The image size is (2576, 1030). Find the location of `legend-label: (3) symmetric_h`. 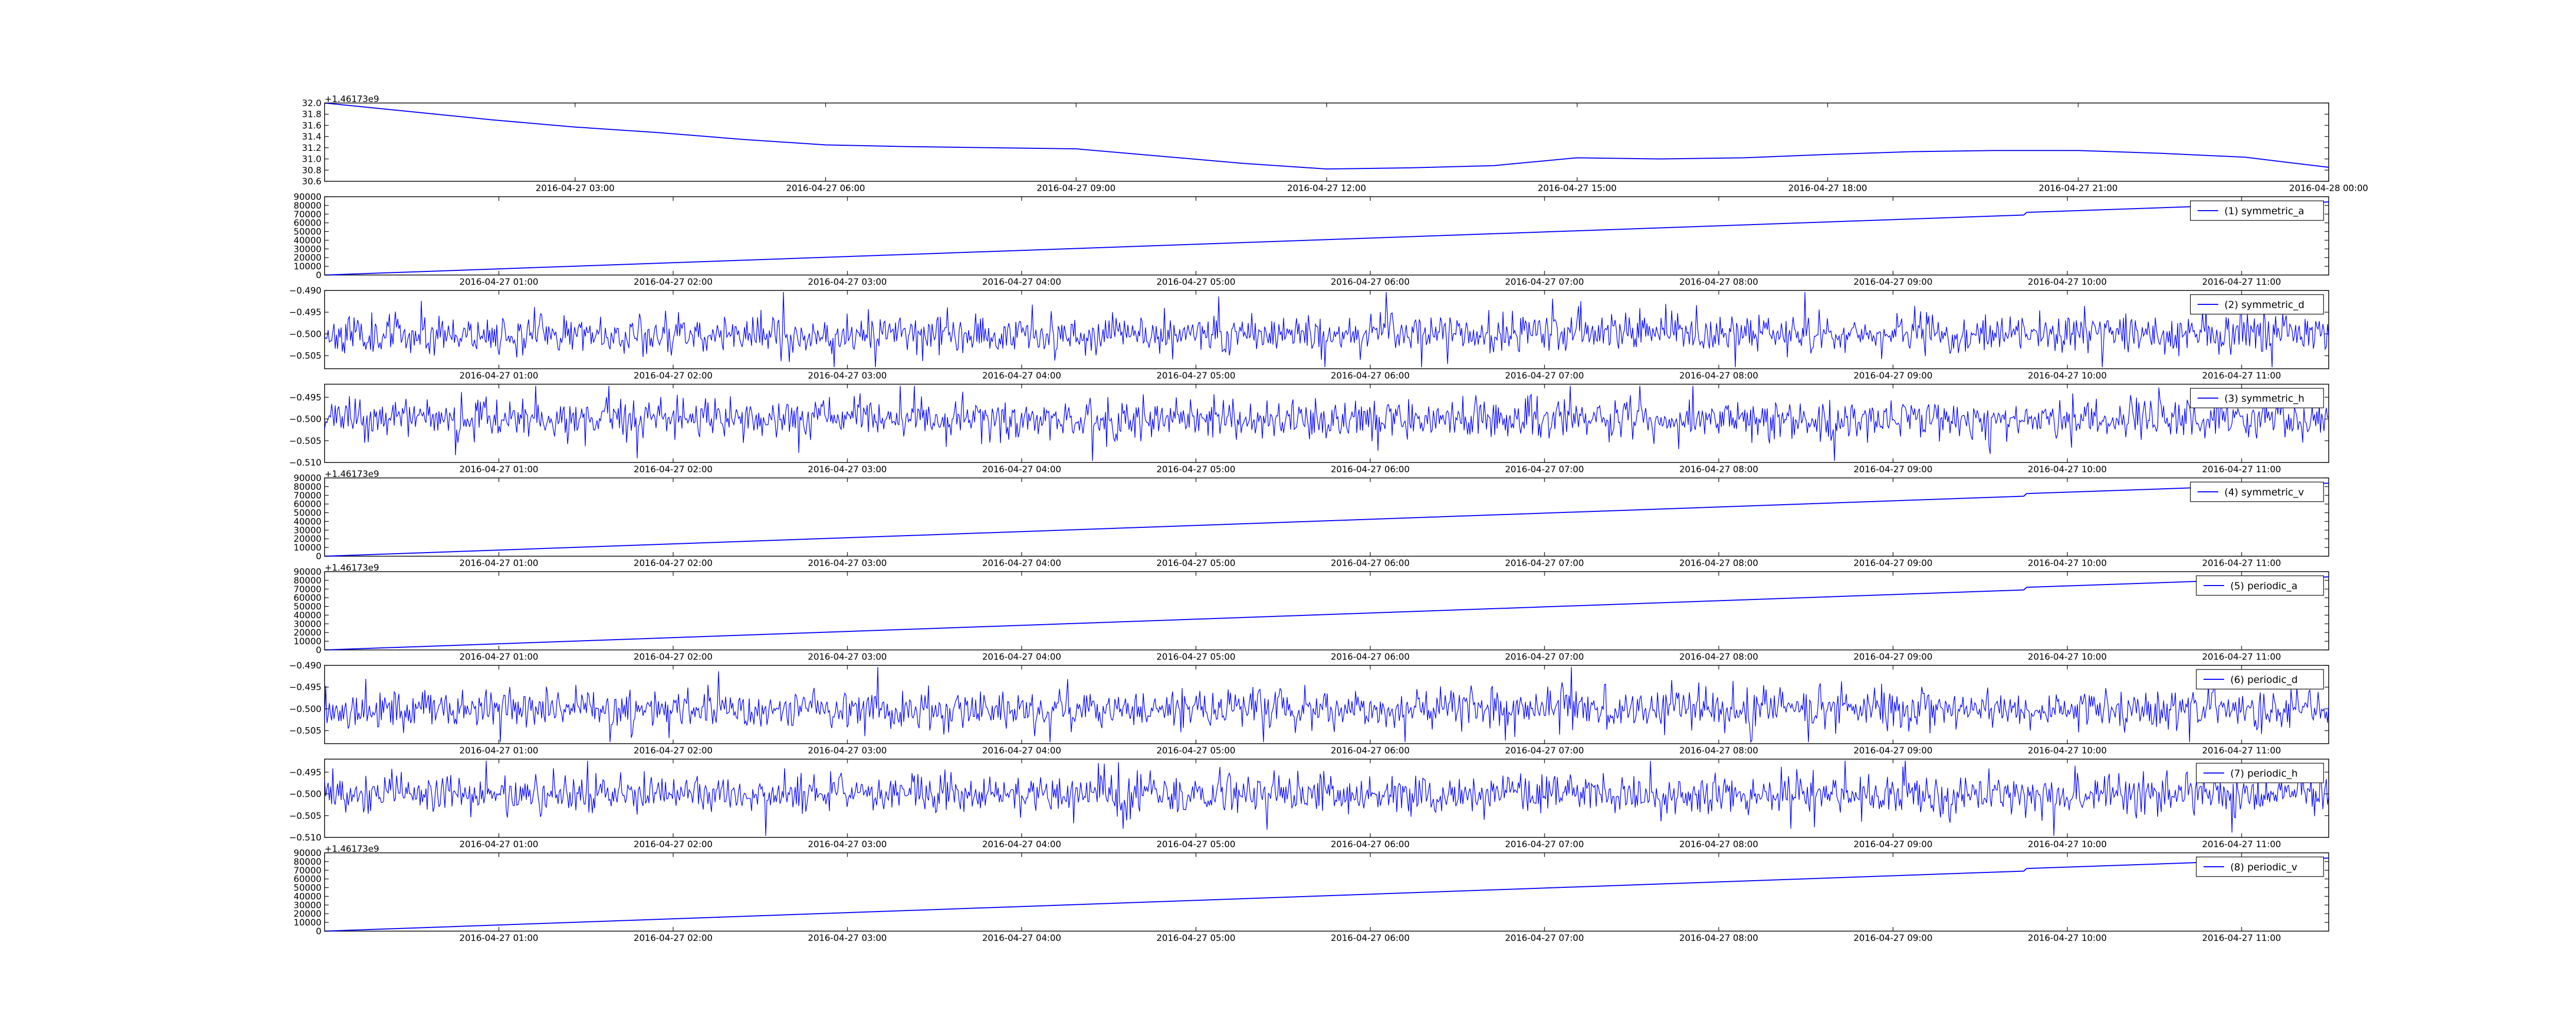

legend-label: (3) symmetric_h is located at coordinates (2264, 399).